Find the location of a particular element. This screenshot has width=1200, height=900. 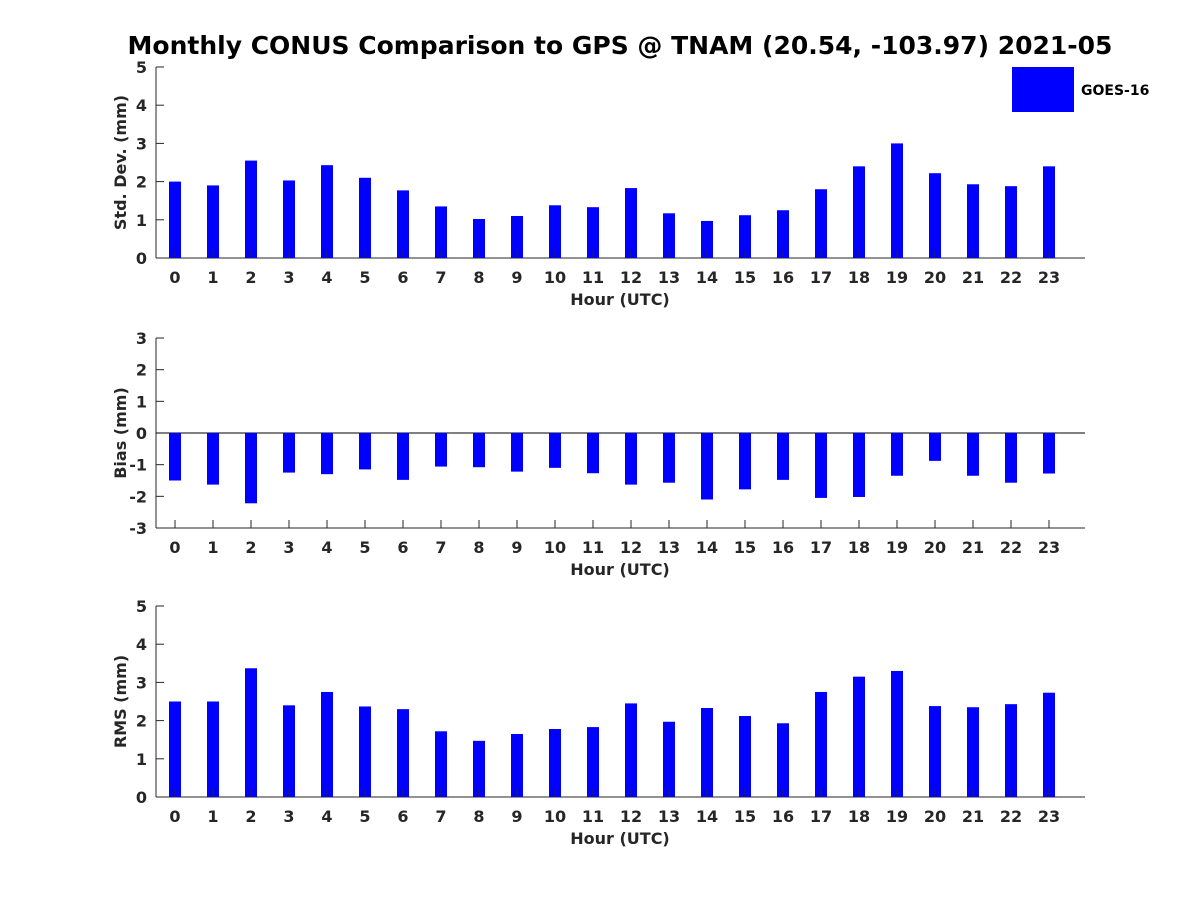

rms-ytick-label: 3 is located at coordinates (141, 682).